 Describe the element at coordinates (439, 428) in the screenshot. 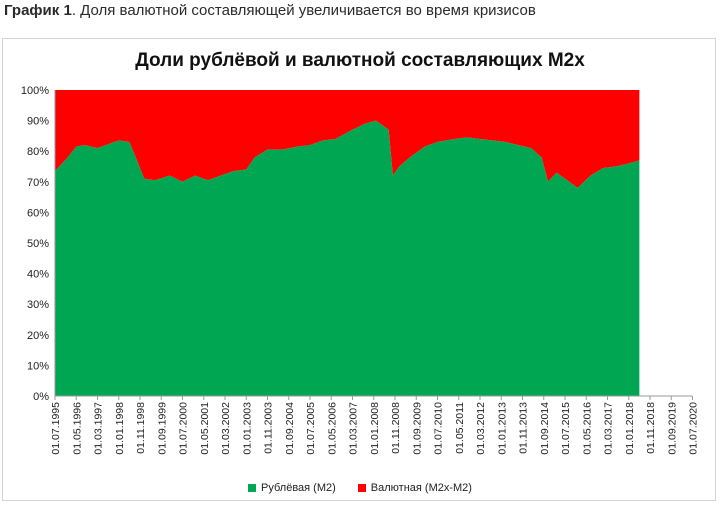

I see `x-tick-label: 01.07.2010` at that location.